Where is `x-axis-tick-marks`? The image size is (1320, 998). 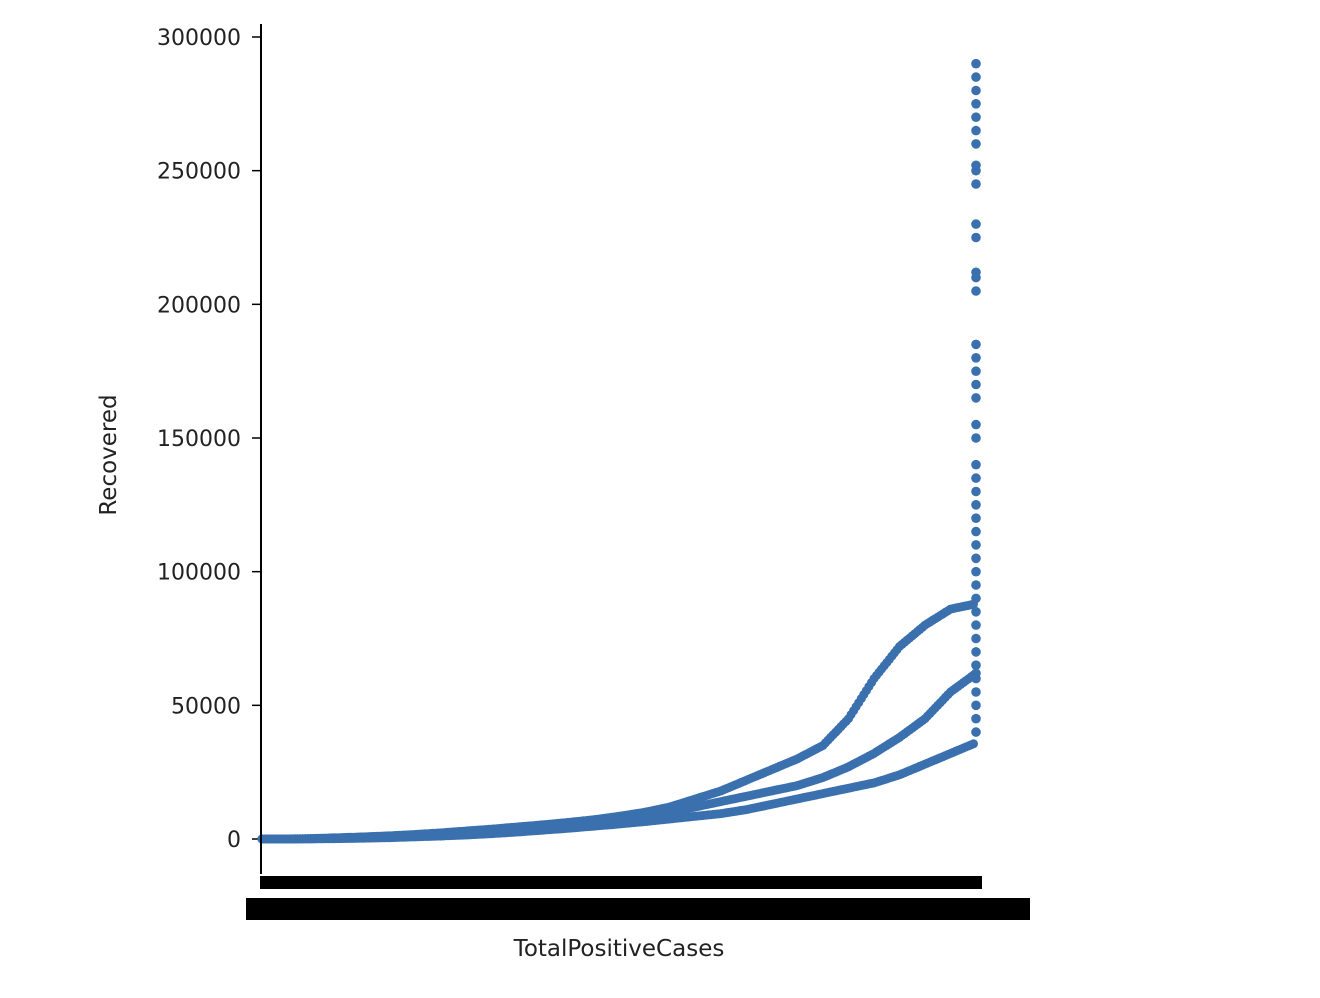
x-axis-tick-marks is located at coordinates (638, 898).